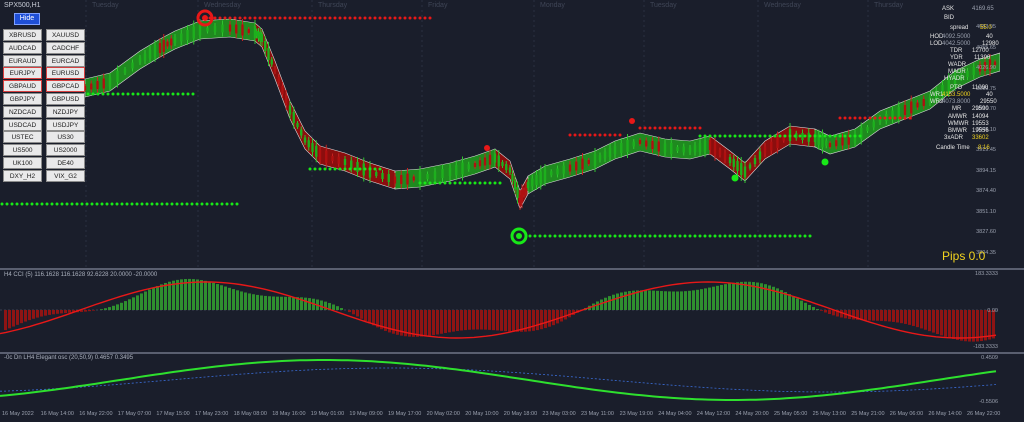  I want to click on symbol-button-us500: US500, so click(22, 150).